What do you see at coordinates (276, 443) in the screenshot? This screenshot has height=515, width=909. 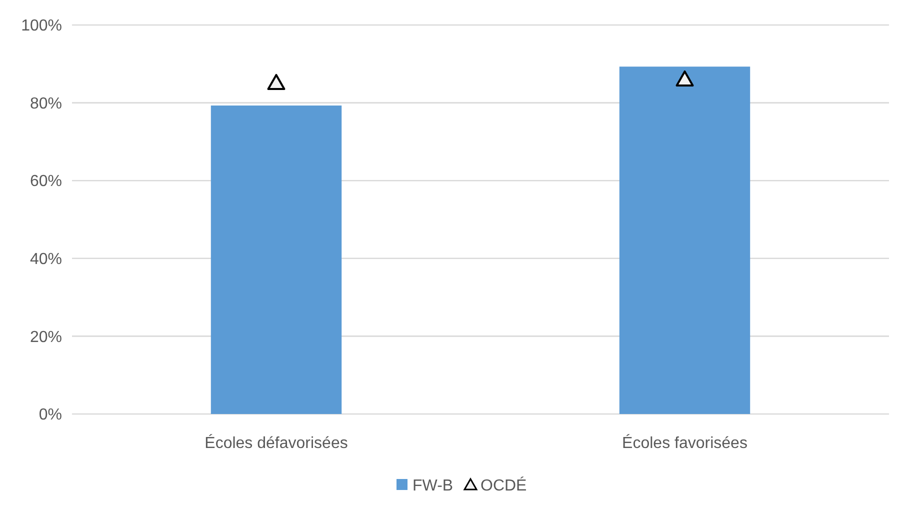 I see `x-tick-label: Écoles défavorisées` at bounding box center [276, 443].